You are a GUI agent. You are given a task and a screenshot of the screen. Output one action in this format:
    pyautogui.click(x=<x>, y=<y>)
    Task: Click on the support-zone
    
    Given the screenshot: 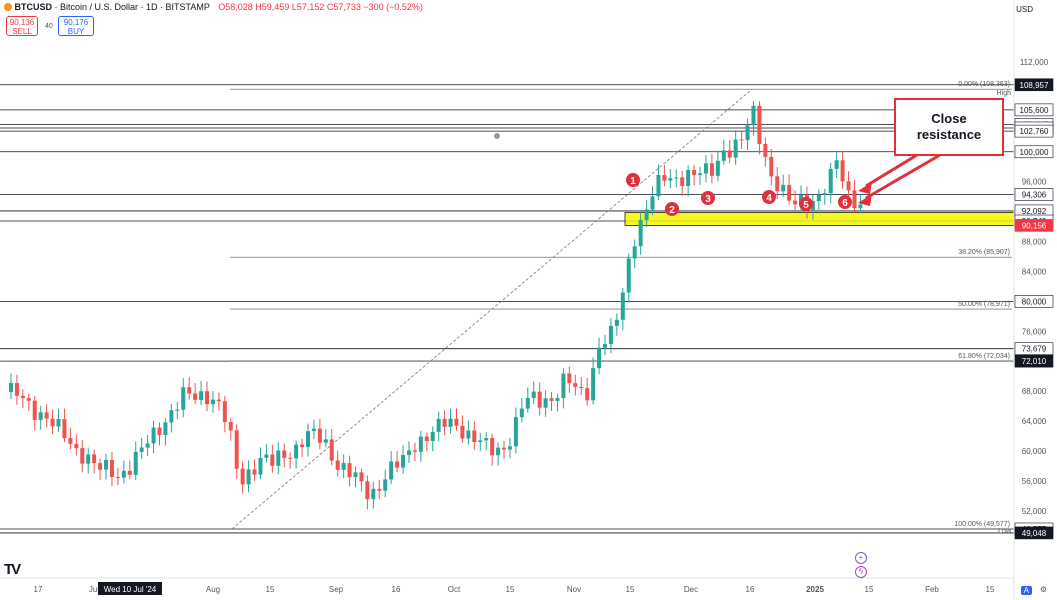 What is the action you would take?
    pyautogui.click(x=819, y=218)
    